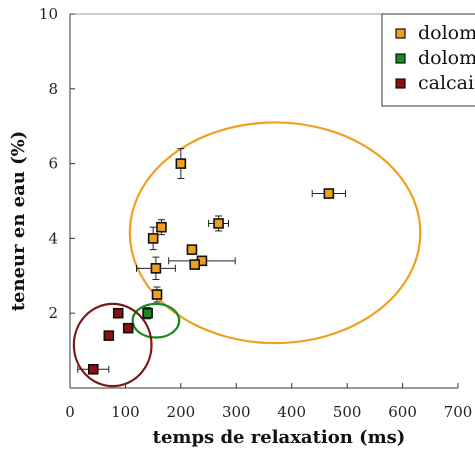 The image size is (475, 449). Describe the element at coordinates (446, 83) in the screenshot. I see `legend-label: calcaire` at that location.